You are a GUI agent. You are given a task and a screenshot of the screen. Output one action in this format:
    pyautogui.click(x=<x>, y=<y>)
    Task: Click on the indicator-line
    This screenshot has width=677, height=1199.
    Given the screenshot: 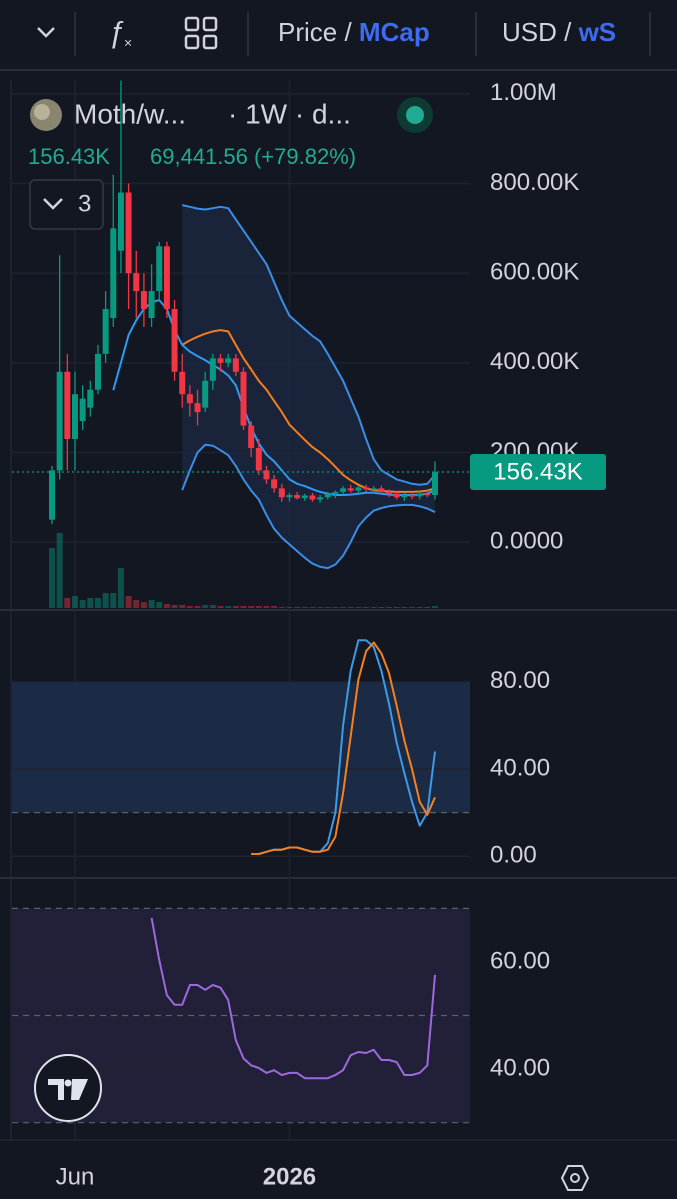 What is the action you would take?
    pyautogui.click(x=343, y=748)
    